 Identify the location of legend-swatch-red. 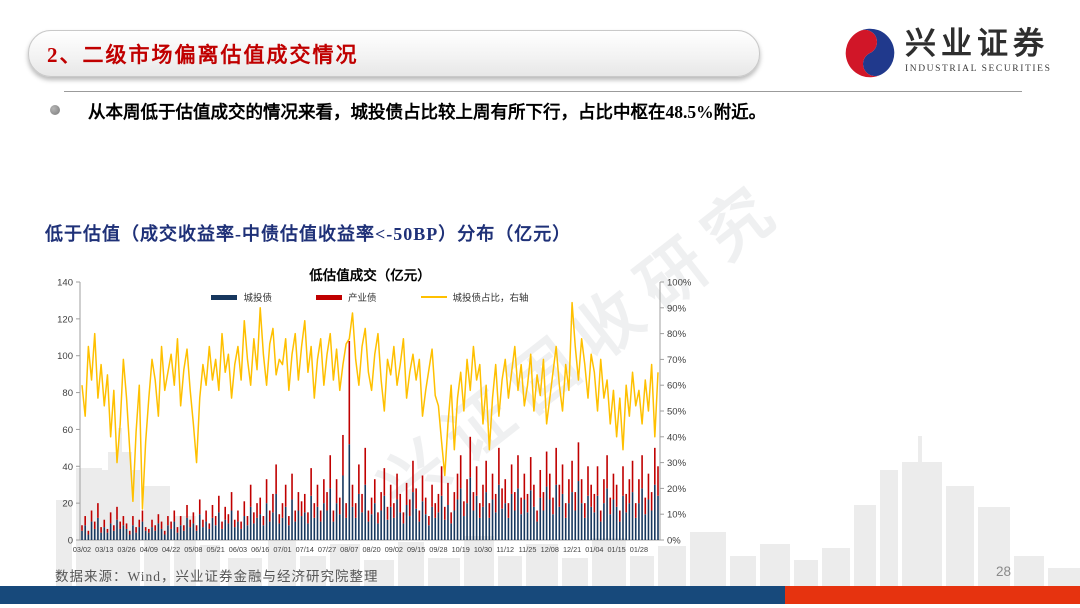
(328, 297).